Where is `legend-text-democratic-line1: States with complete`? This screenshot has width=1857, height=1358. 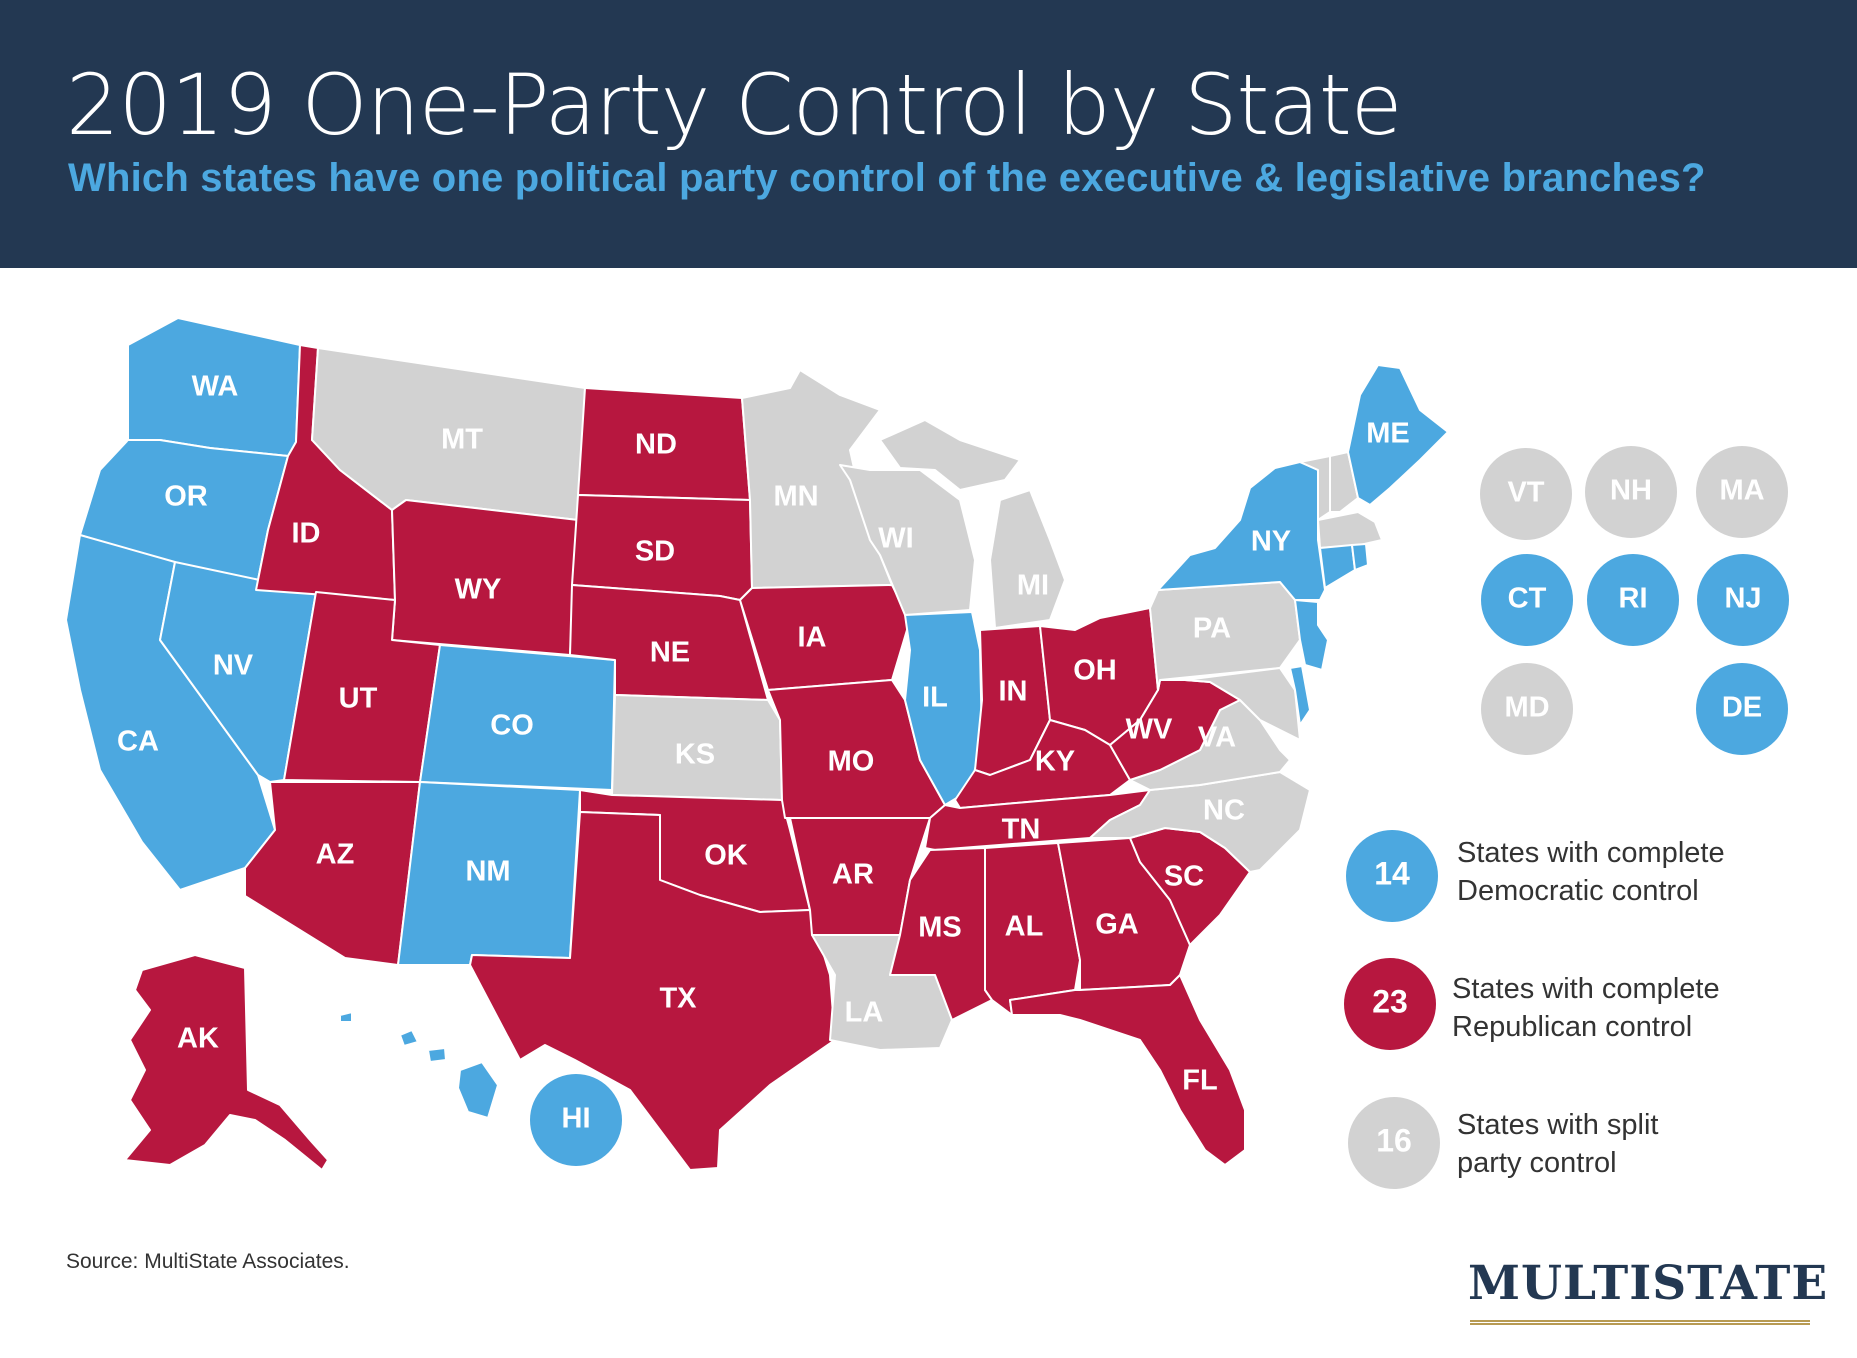 legend-text-democratic-line1: States with complete is located at coordinates (1591, 853).